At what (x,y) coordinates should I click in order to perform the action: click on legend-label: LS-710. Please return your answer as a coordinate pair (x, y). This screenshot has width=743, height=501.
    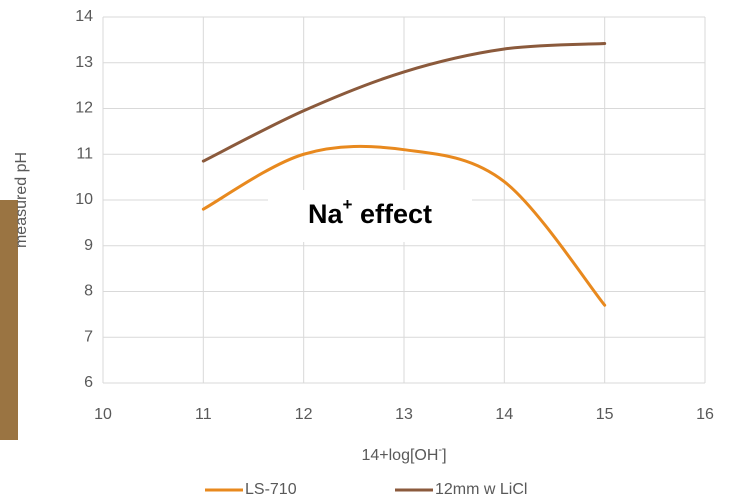
    Looking at the image, I should click on (271, 489).